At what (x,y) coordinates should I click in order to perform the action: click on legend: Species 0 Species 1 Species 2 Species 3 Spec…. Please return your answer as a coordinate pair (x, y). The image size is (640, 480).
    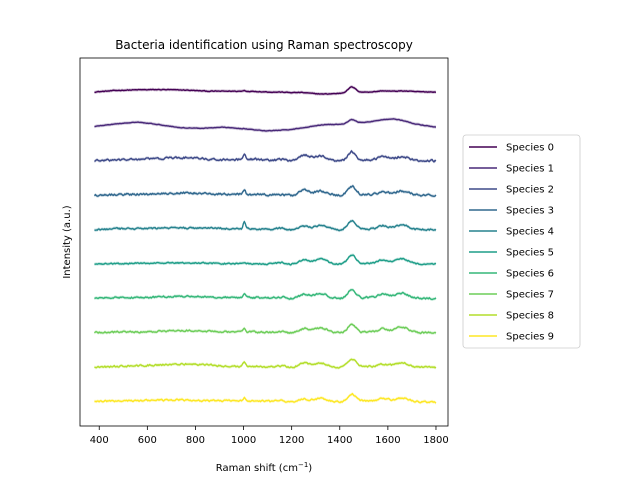
    Looking at the image, I should click on (521, 241).